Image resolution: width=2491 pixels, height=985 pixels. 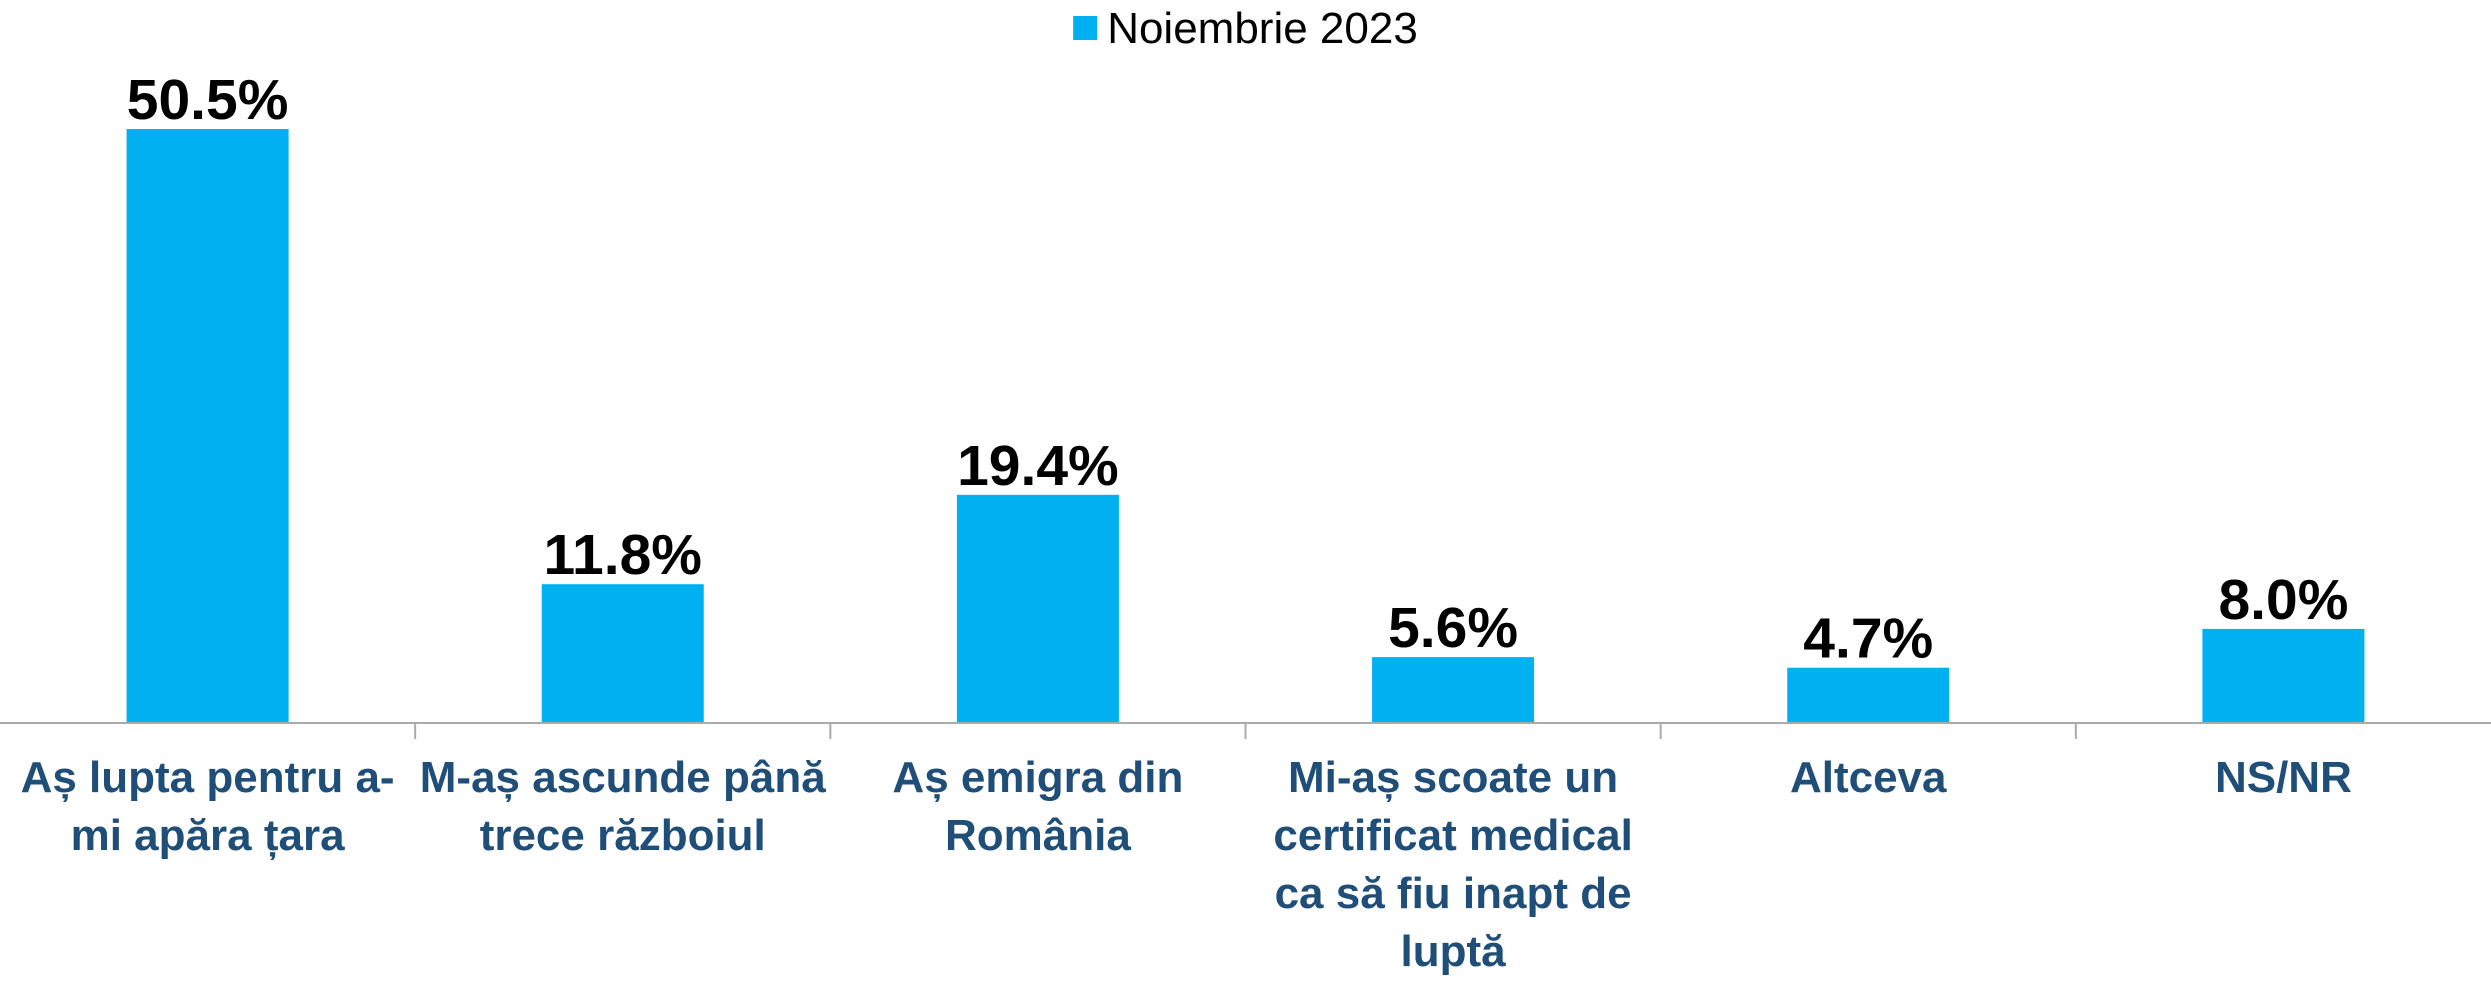 What do you see at coordinates (207, 806) in the screenshot?
I see `x-tick-label: Aș lupta pentru a-mi apăra țara` at bounding box center [207, 806].